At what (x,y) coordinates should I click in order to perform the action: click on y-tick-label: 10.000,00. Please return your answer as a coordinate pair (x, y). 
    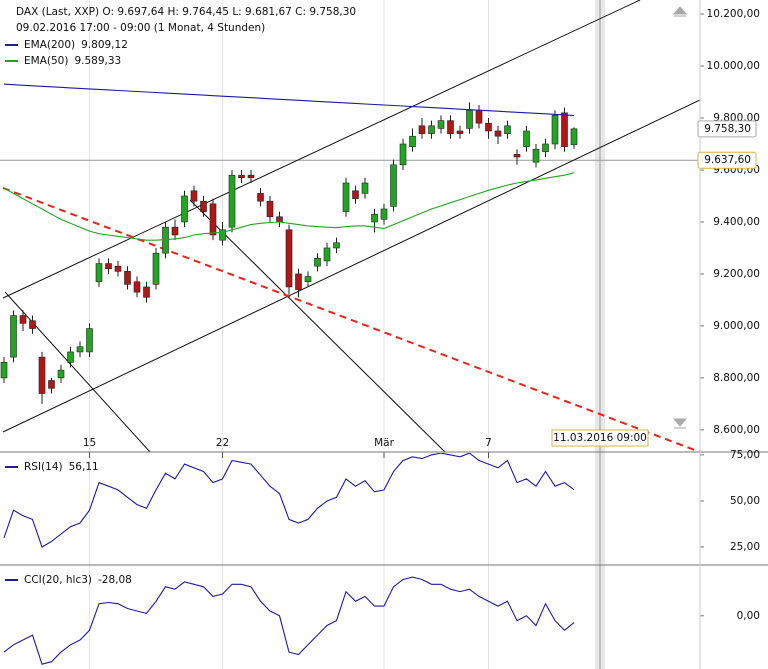
    Looking at the image, I should click on (733, 66).